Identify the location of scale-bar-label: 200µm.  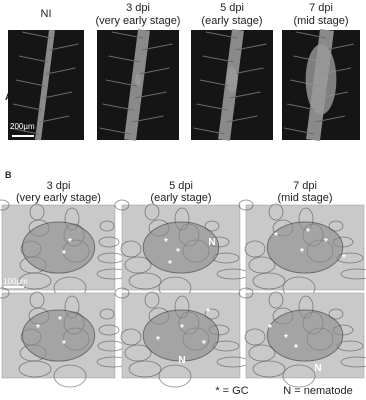
(22, 126).